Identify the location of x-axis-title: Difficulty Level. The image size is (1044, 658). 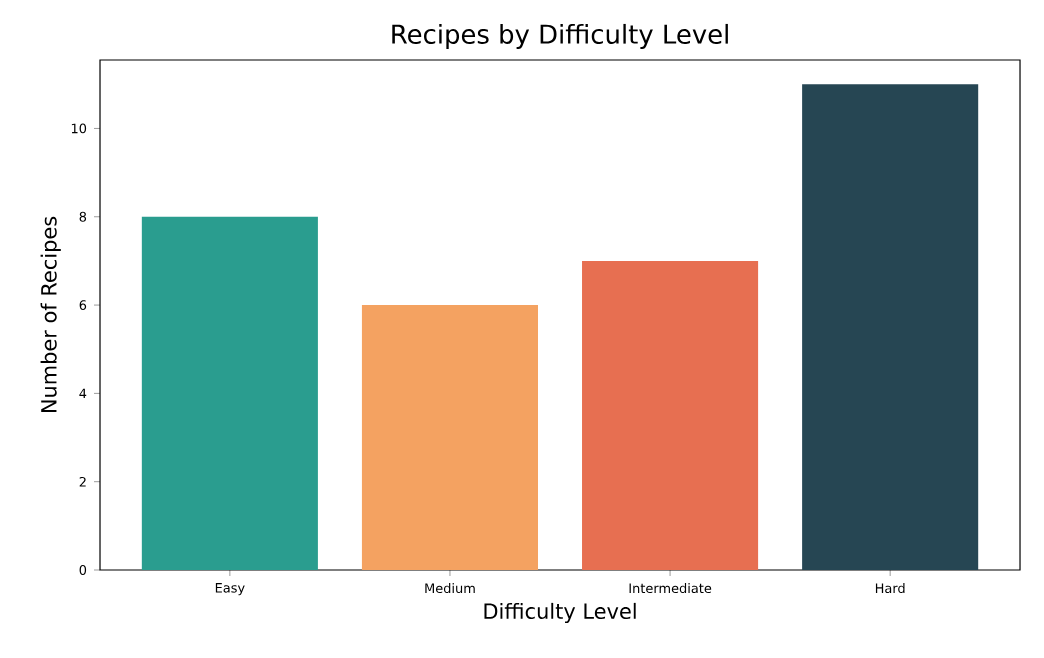
(560, 613).